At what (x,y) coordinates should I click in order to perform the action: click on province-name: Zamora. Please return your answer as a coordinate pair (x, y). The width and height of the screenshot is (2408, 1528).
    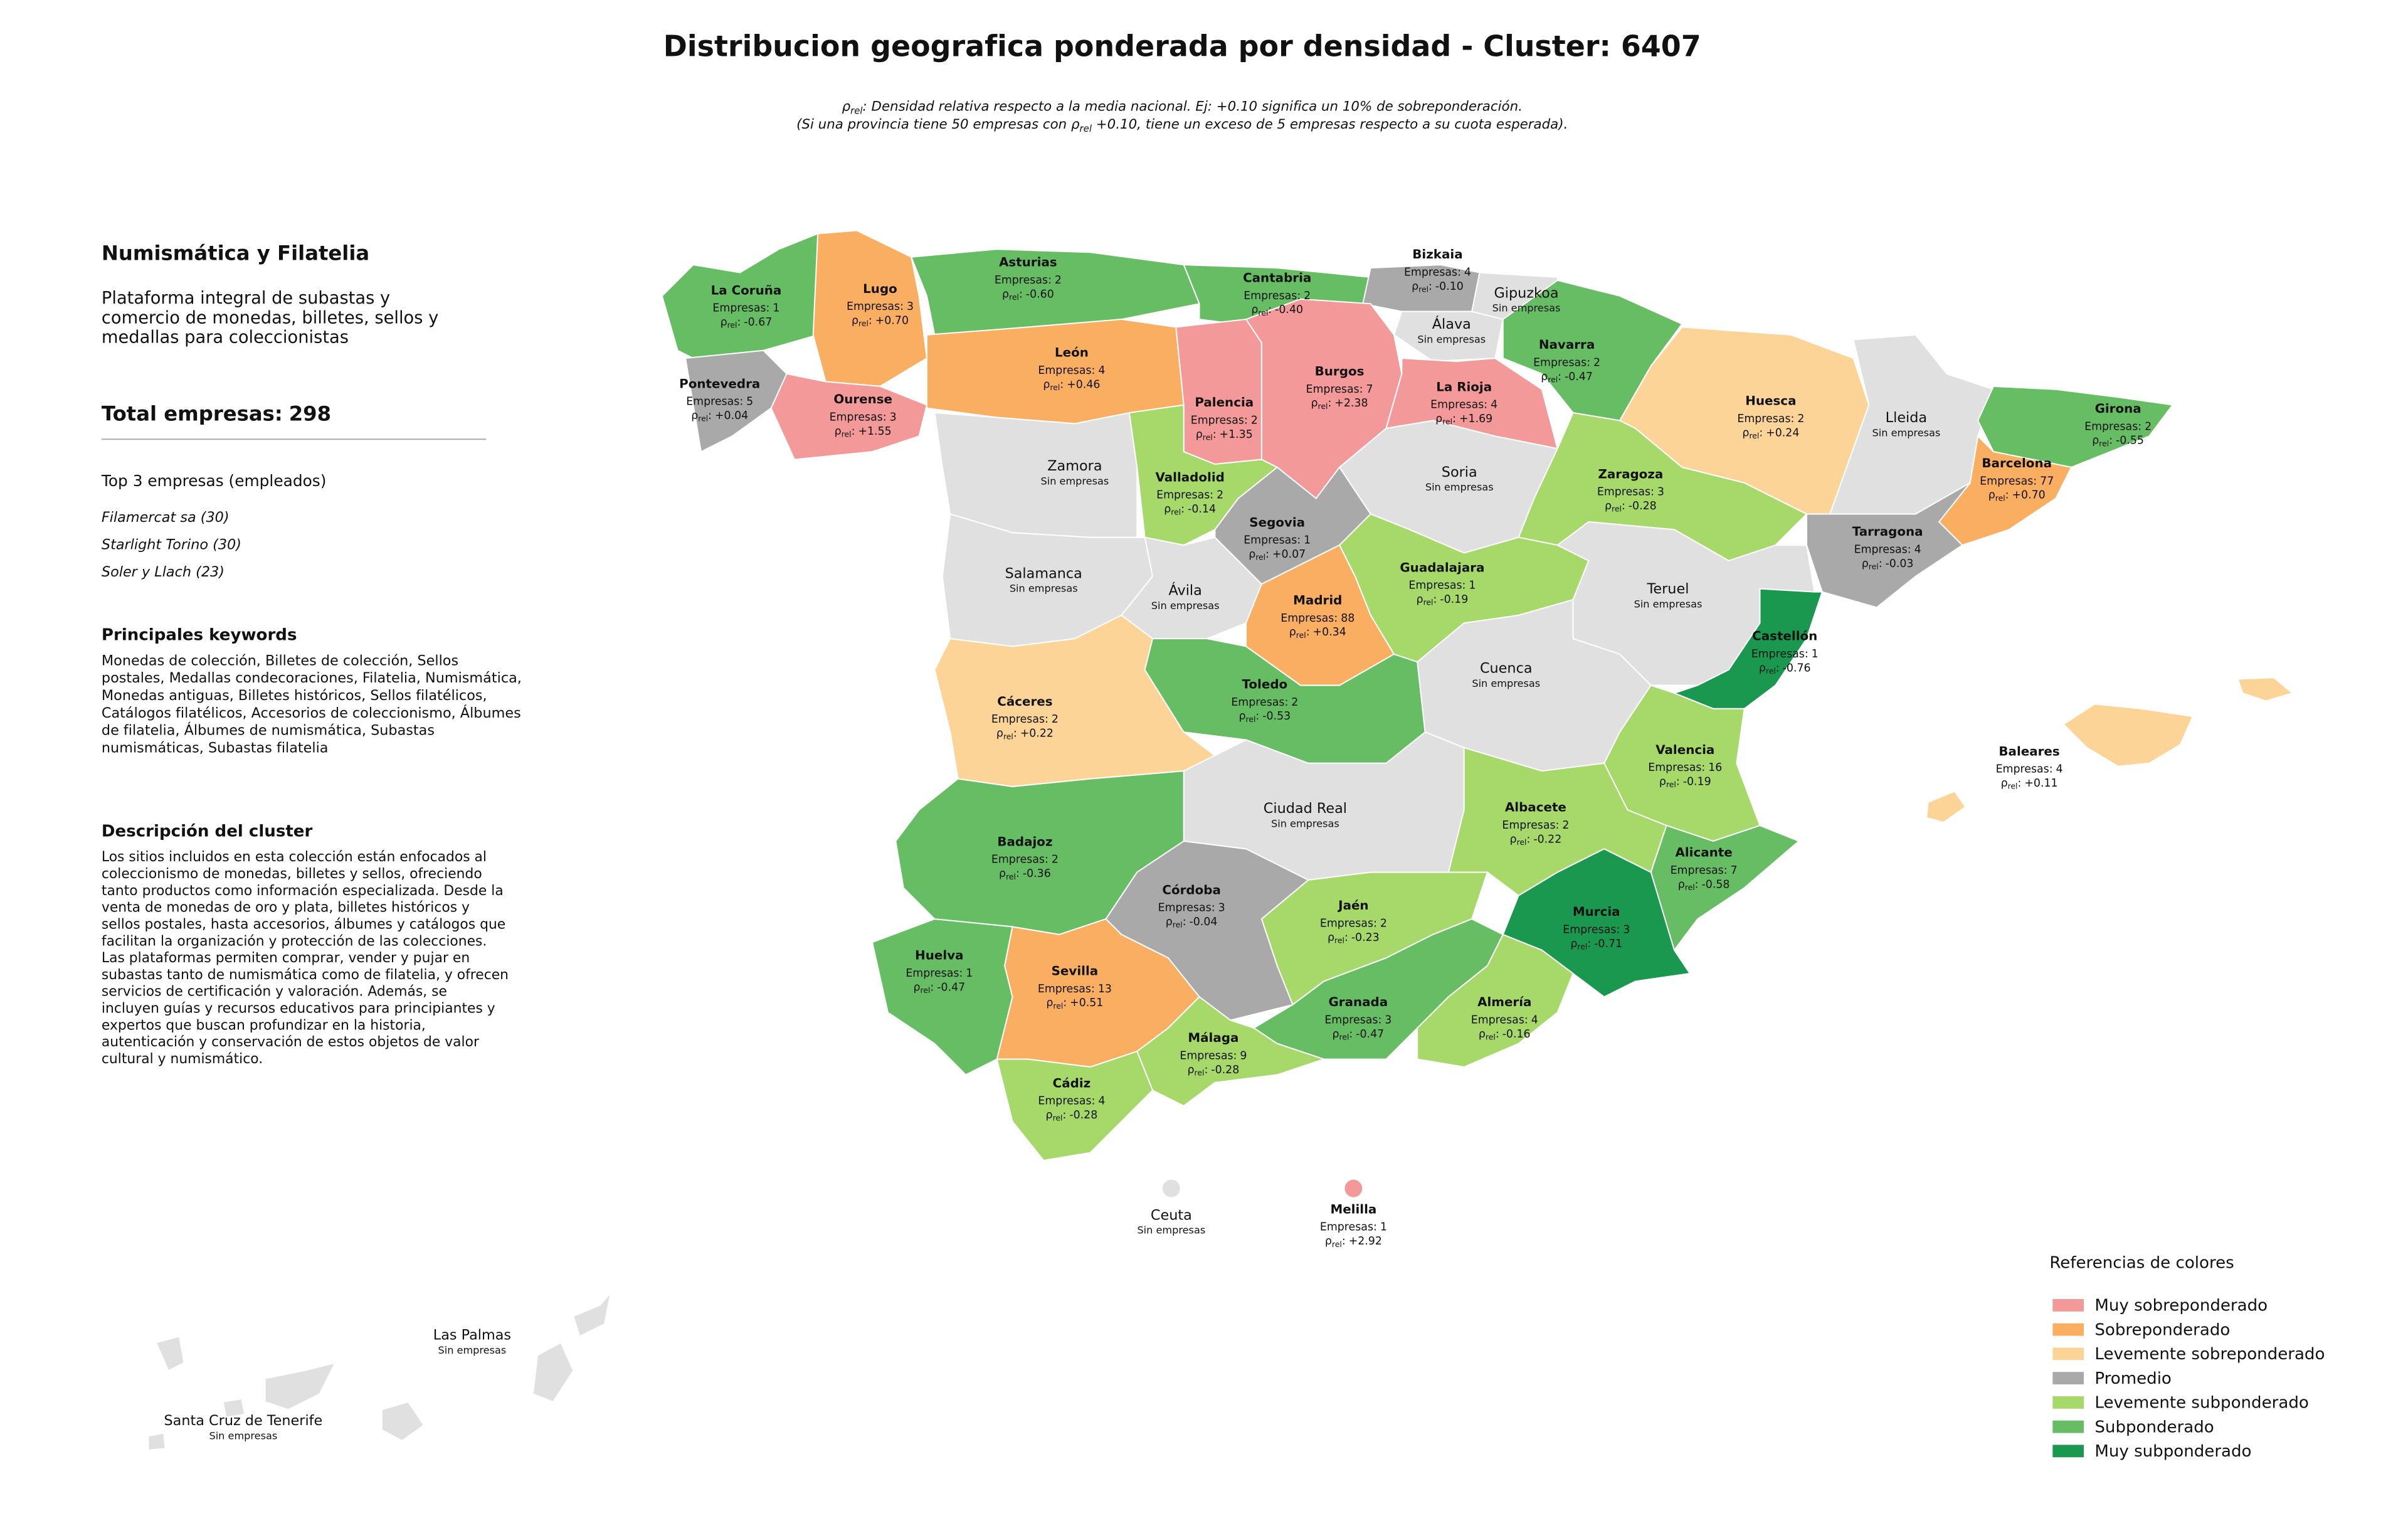
    Looking at the image, I should click on (1074, 466).